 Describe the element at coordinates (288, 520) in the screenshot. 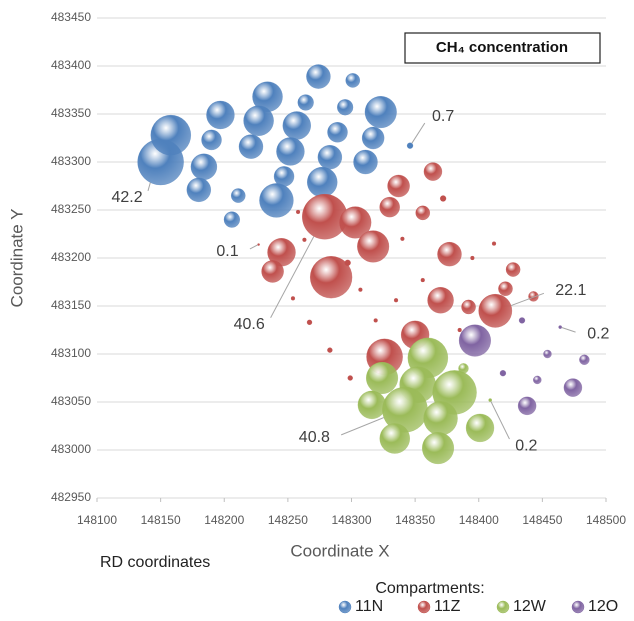

I see `x-tick-label: 148250` at that location.